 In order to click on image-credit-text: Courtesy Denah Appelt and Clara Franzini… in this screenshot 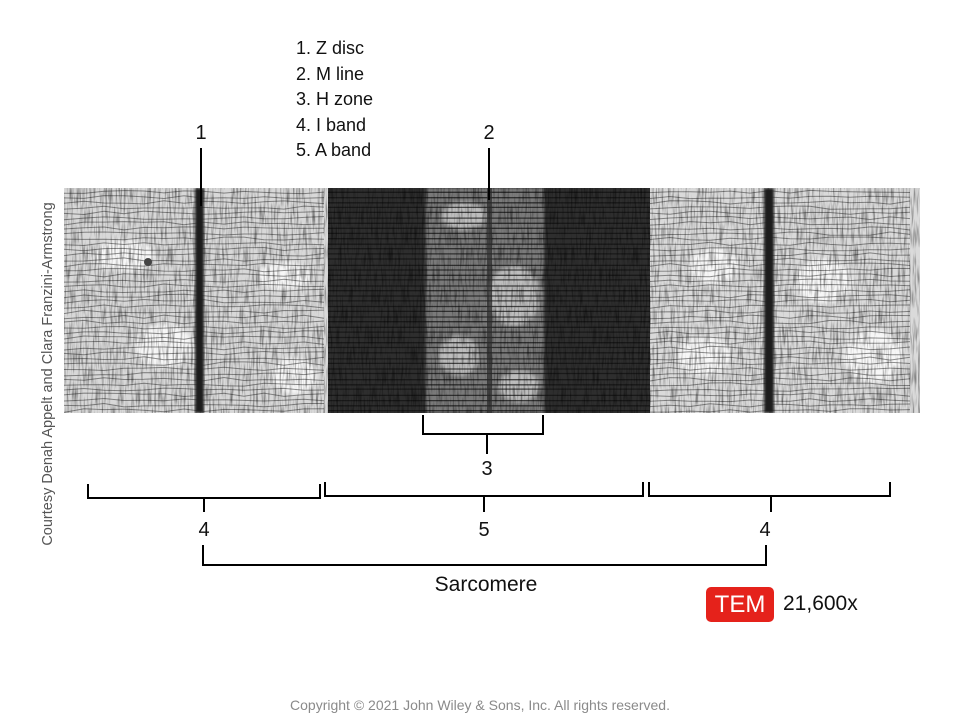, I will do `click(48, 374)`.